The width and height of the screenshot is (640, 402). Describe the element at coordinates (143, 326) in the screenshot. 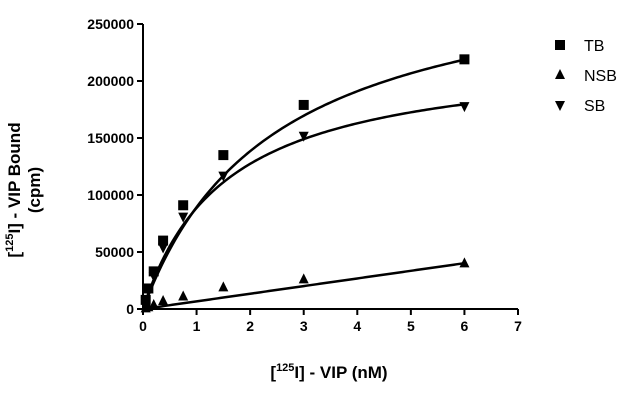

I see `x-tick-label: 0` at that location.